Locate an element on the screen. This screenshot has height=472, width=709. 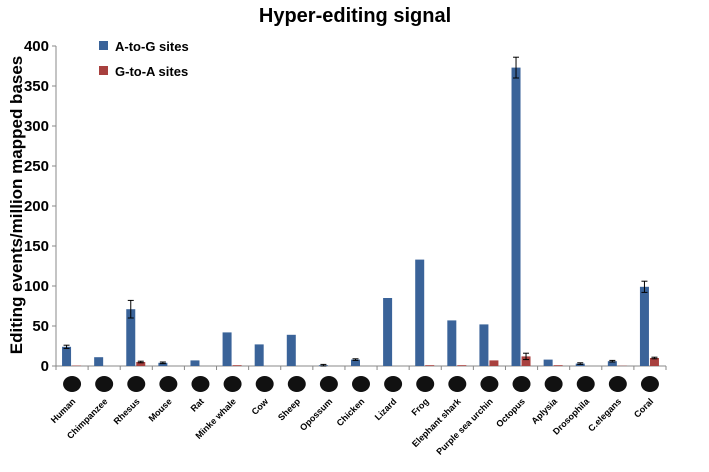
y-tick-label: 0 is located at coordinates (45, 366).